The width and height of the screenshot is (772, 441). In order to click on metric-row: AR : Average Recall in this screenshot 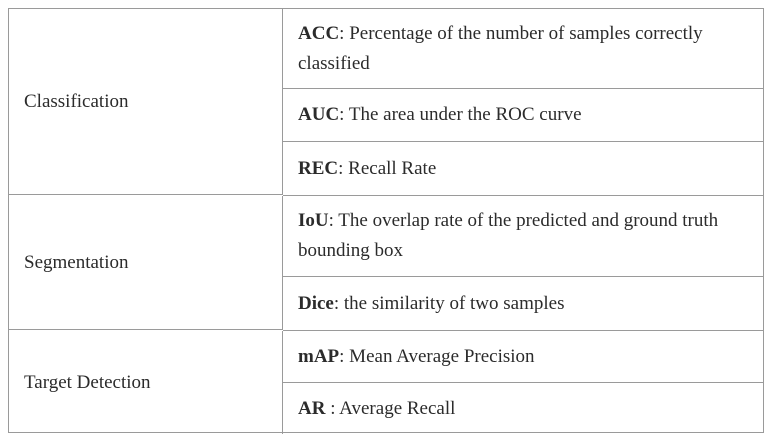, I will do `click(523, 408)`.